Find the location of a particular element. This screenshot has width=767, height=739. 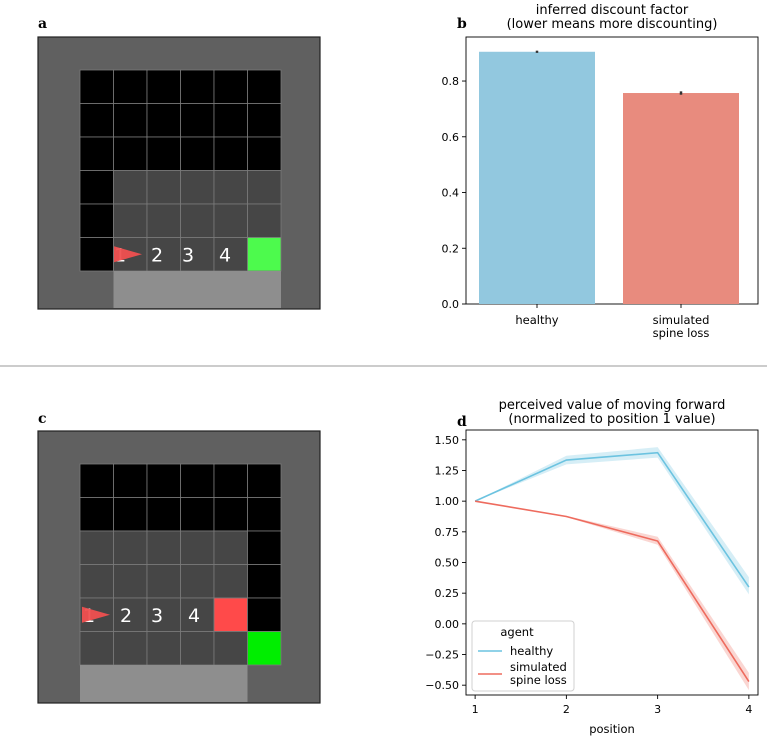

x-tick-label: 4 is located at coordinates (748, 709).